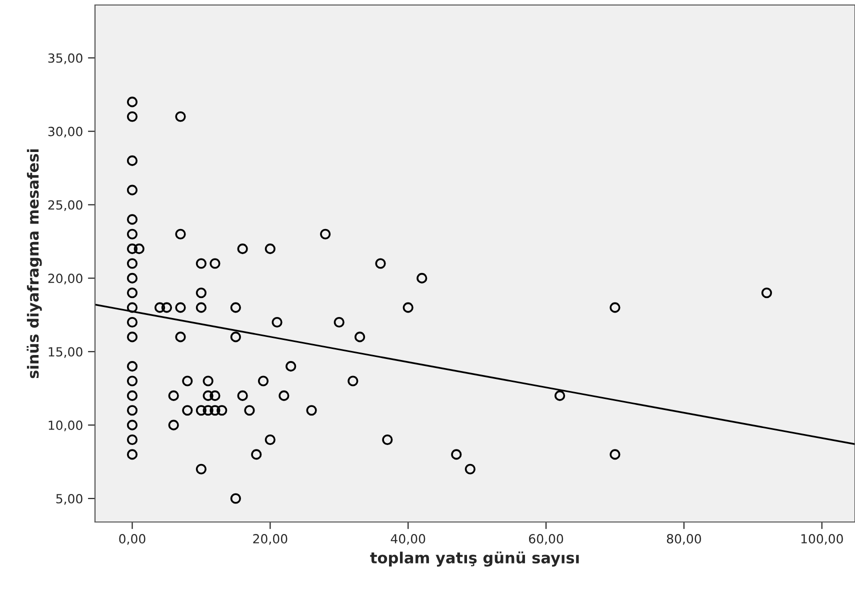 The image size is (855, 592). What do you see at coordinates (65, 132) in the screenshot?
I see `y-tick-label: 30,00` at bounding box center [65, 132].